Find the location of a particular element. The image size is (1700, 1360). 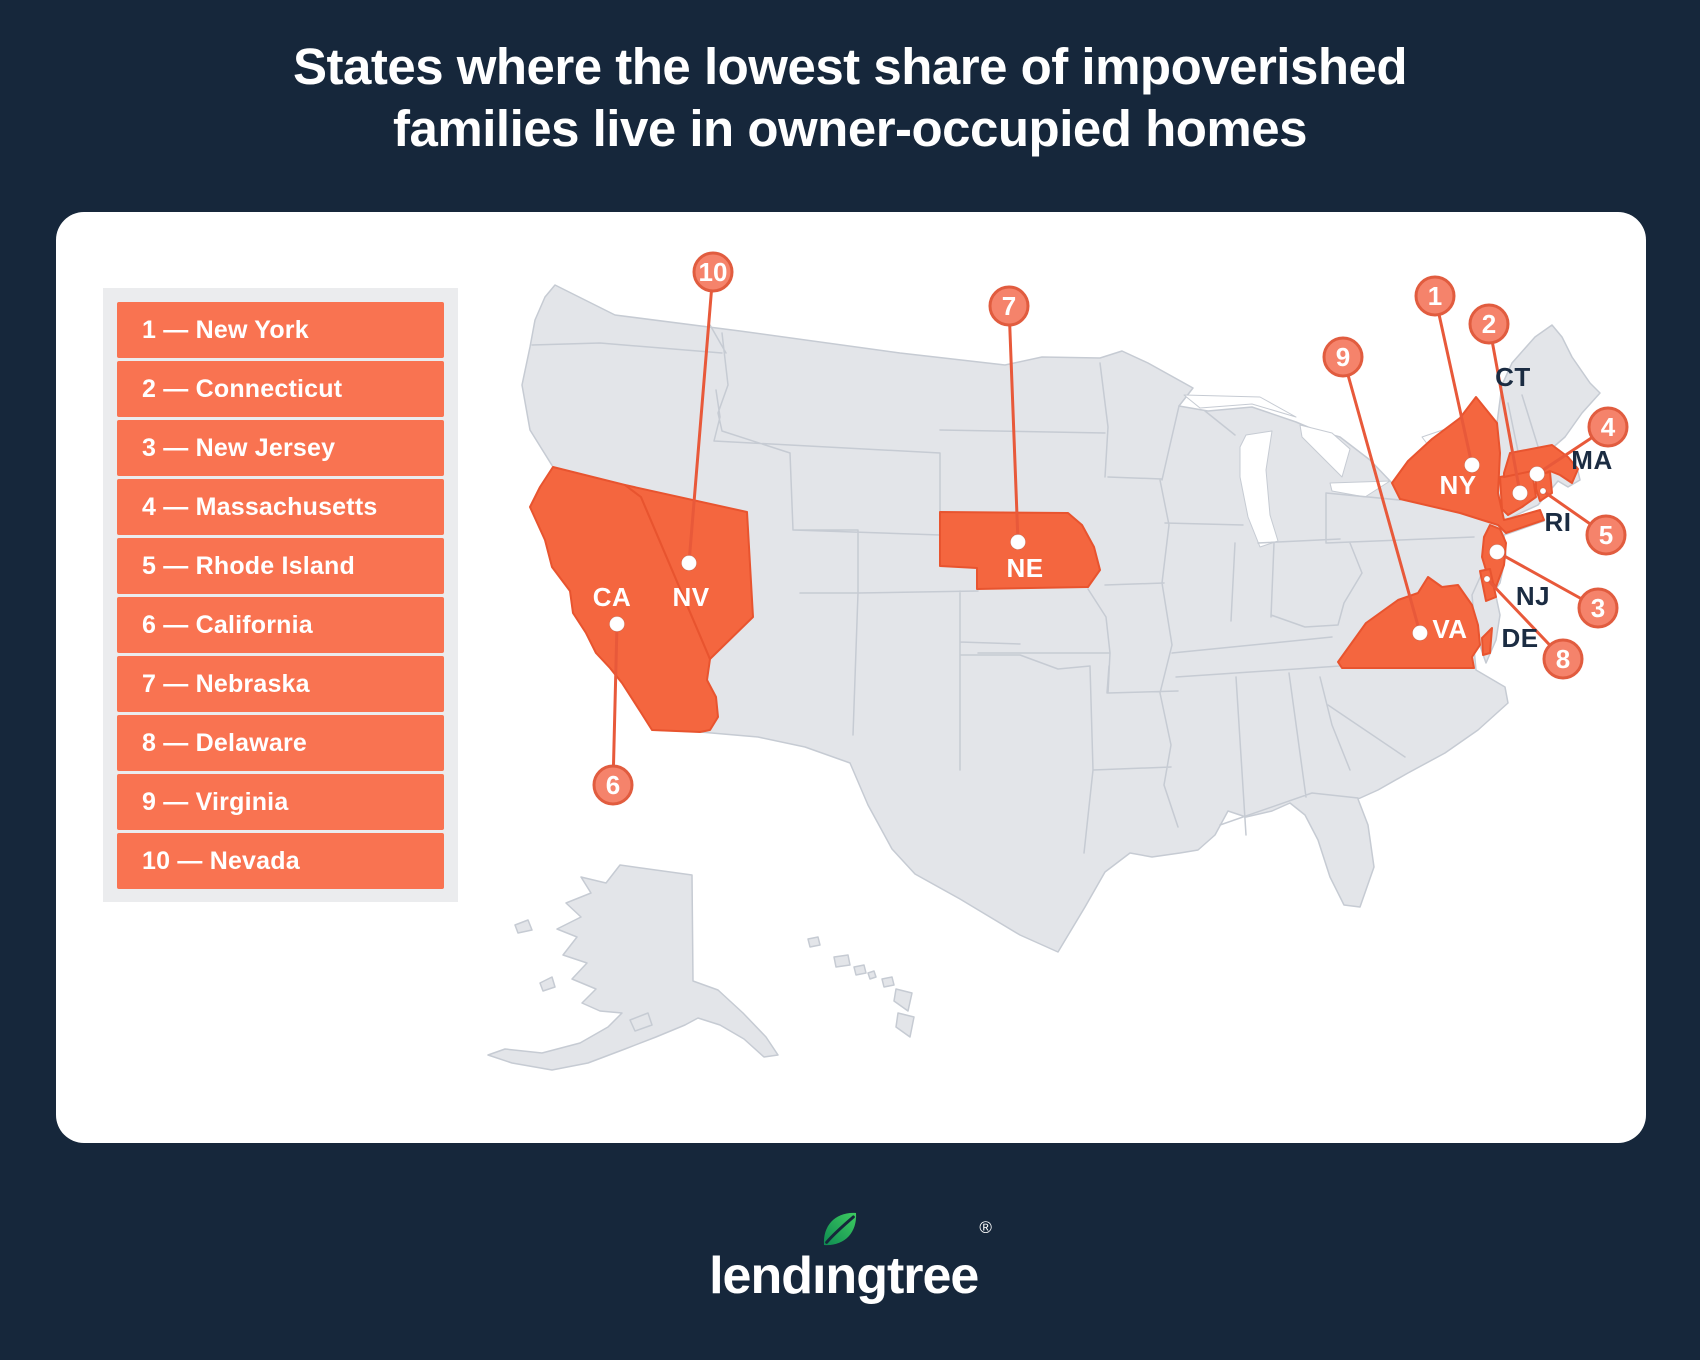

rank-badge-number-3: 3 is located at coordinates (1598, 608).